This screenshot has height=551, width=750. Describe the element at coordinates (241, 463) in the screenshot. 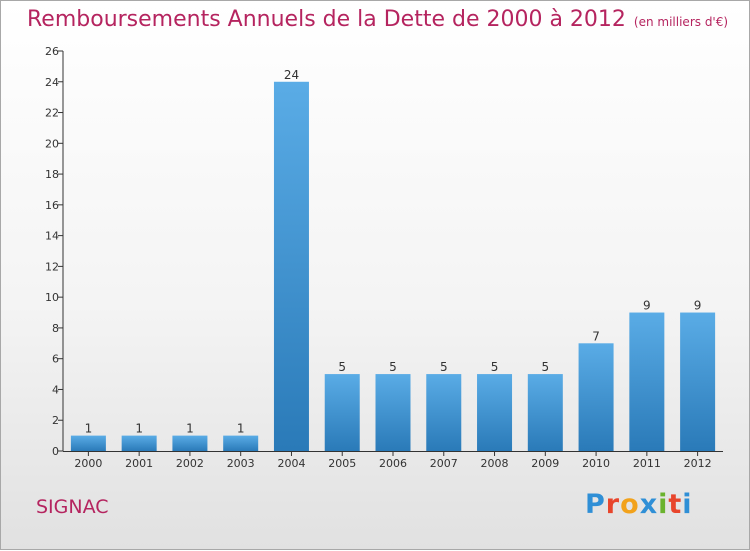

I see `x-tick-label: 2003` at that location.